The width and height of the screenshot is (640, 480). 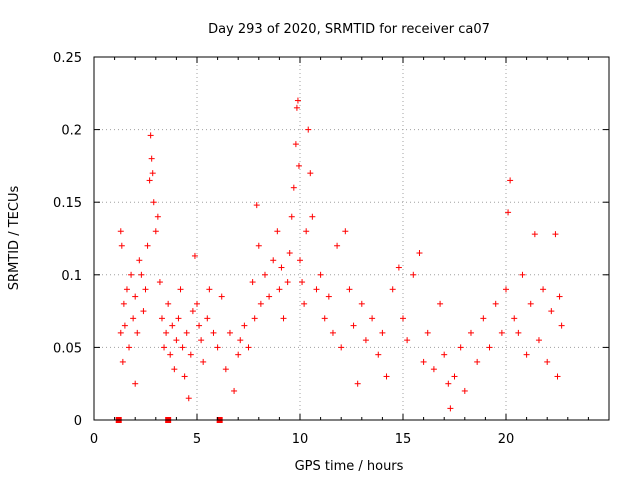 What do you see at coordinates (71, 276) in the screenshot?
I see `y-tick-label: 0.1` at bounding box center [71, 276].